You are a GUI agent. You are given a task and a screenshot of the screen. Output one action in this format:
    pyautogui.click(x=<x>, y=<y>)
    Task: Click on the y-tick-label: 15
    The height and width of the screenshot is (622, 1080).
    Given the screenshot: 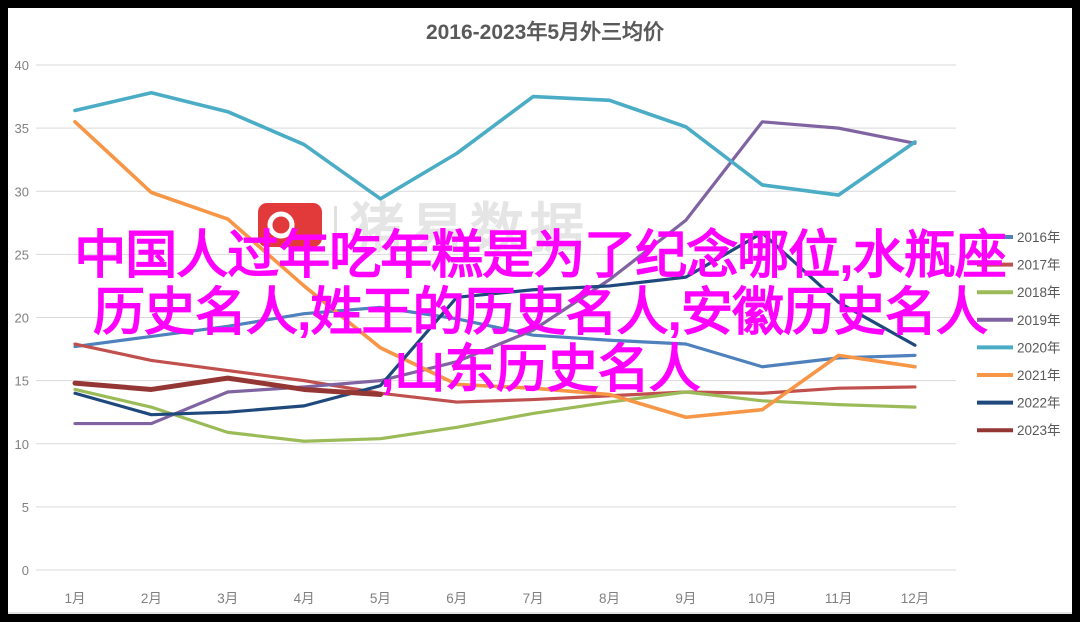 What is the action you would take?
    pyautogui.click(x=22, y=381)
    